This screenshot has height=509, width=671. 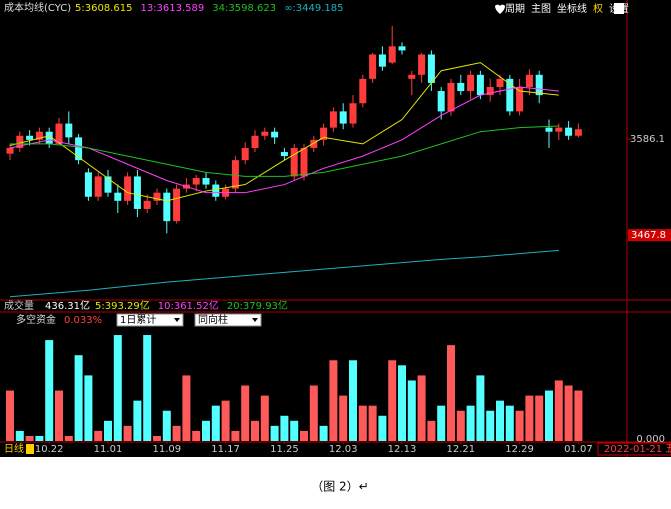 What do you see at coordinates (541, 9) in the screenshot?
I see `toolbar-item: 主图` at bounding box center [541, 9].